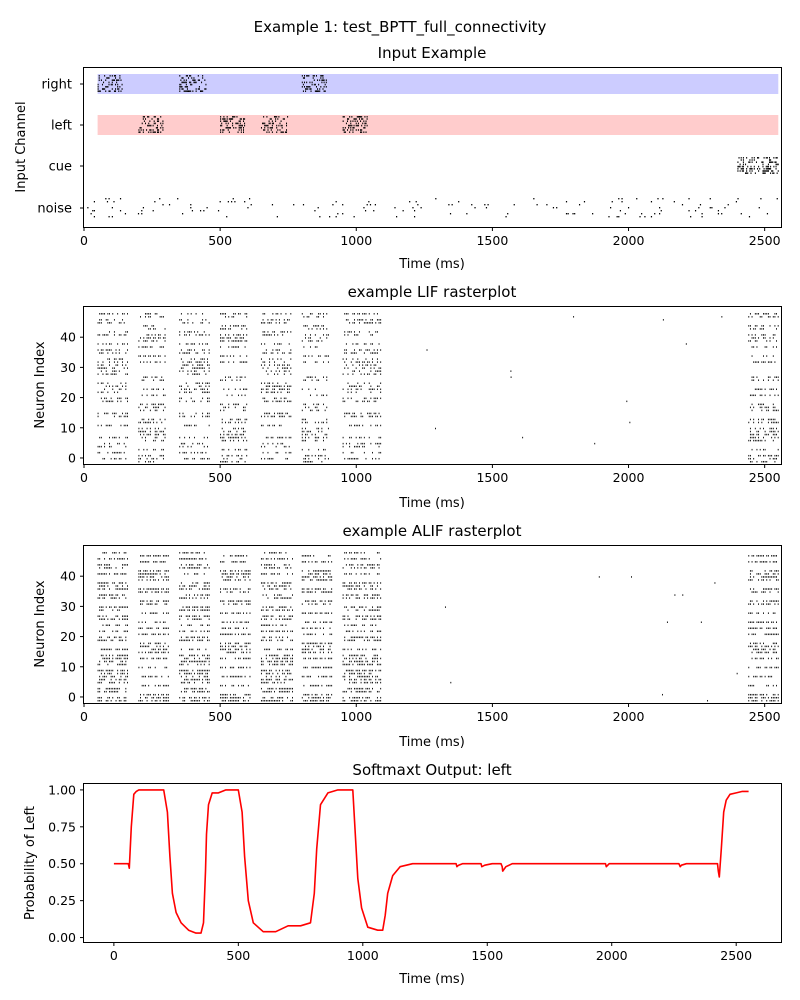  Describe the element at coordinates (40, 384) in the screenshot. I see `lif-raster-ylabel: Neuron Index` at that location.